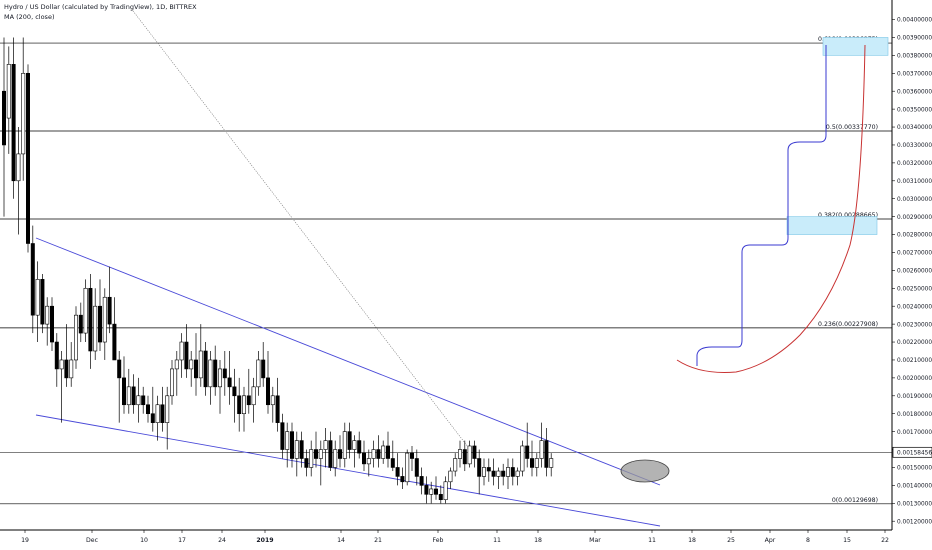 This screenshot has width=932, height=550. I want to click on price-tick-label: 0.00210000, so click(914, 361).